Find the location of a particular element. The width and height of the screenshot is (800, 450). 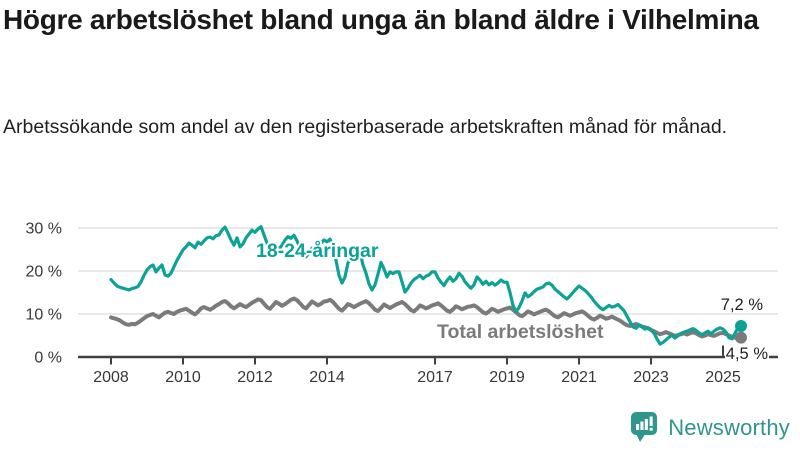

x-tick-label-2021: 2021 is located at coordinates (579, 377).